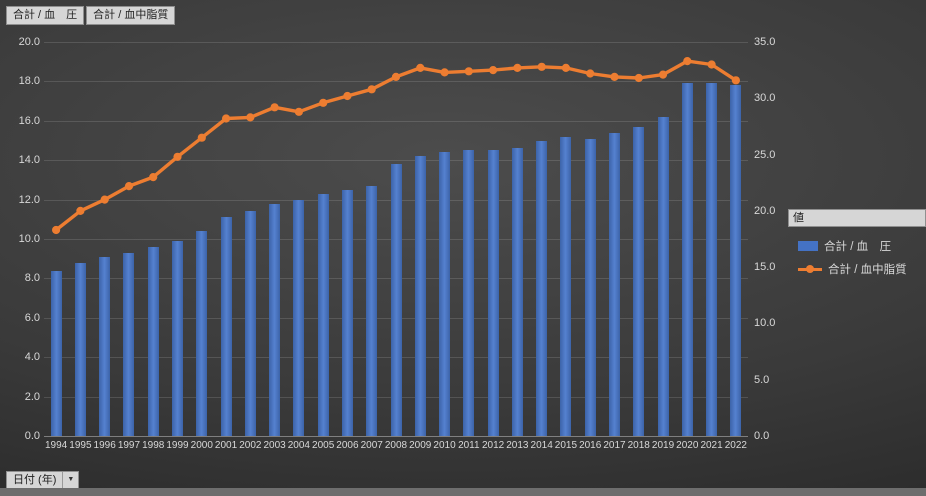  Describe the element at coordinates (32, 278) in the screenshot. I see `y-axis-tick-left: 8.0` at that location.